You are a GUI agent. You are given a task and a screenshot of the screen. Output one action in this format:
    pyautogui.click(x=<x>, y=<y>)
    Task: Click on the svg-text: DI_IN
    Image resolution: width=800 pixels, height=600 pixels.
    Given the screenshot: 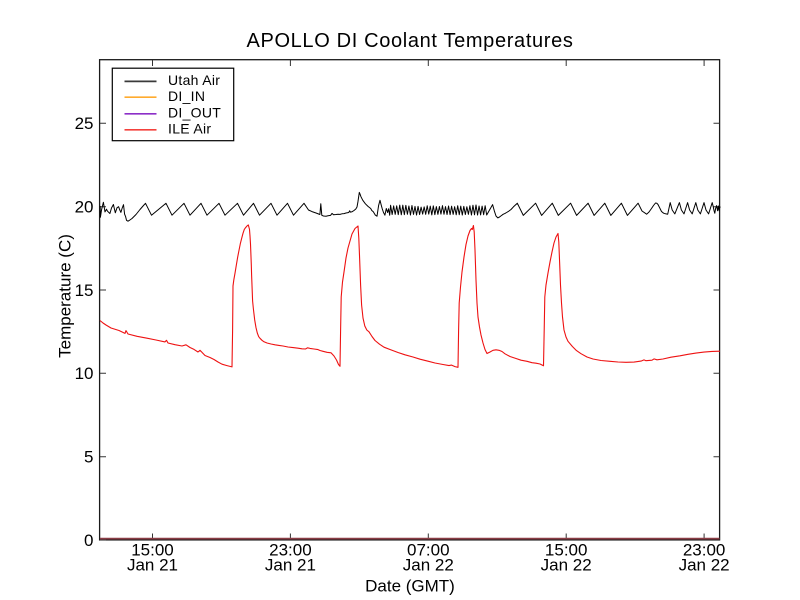 What is the action you would take?
    pyautogui.click(x=186, y=96)
    